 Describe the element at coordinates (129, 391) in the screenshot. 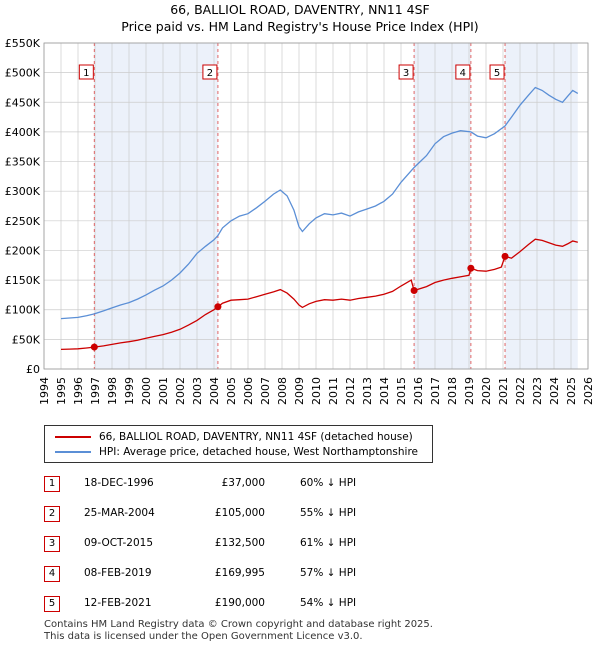

I see `x-tick-label: 1999` at that location.